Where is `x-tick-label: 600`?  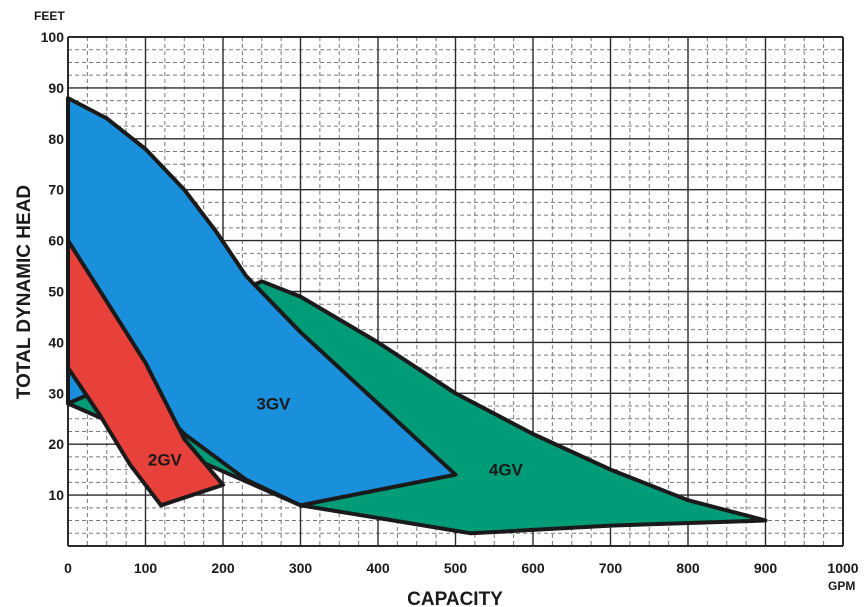 x-tick-label: 600 is located at coordinates (533, 568).